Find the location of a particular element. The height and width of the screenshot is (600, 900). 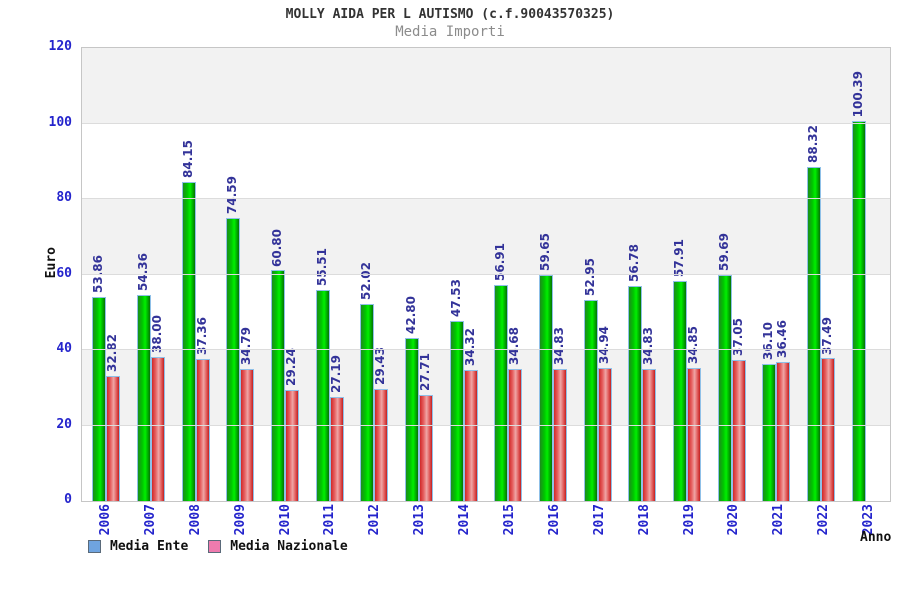

bar-group-2011: 55.51 27.19 is located at coordinates (329, 274).